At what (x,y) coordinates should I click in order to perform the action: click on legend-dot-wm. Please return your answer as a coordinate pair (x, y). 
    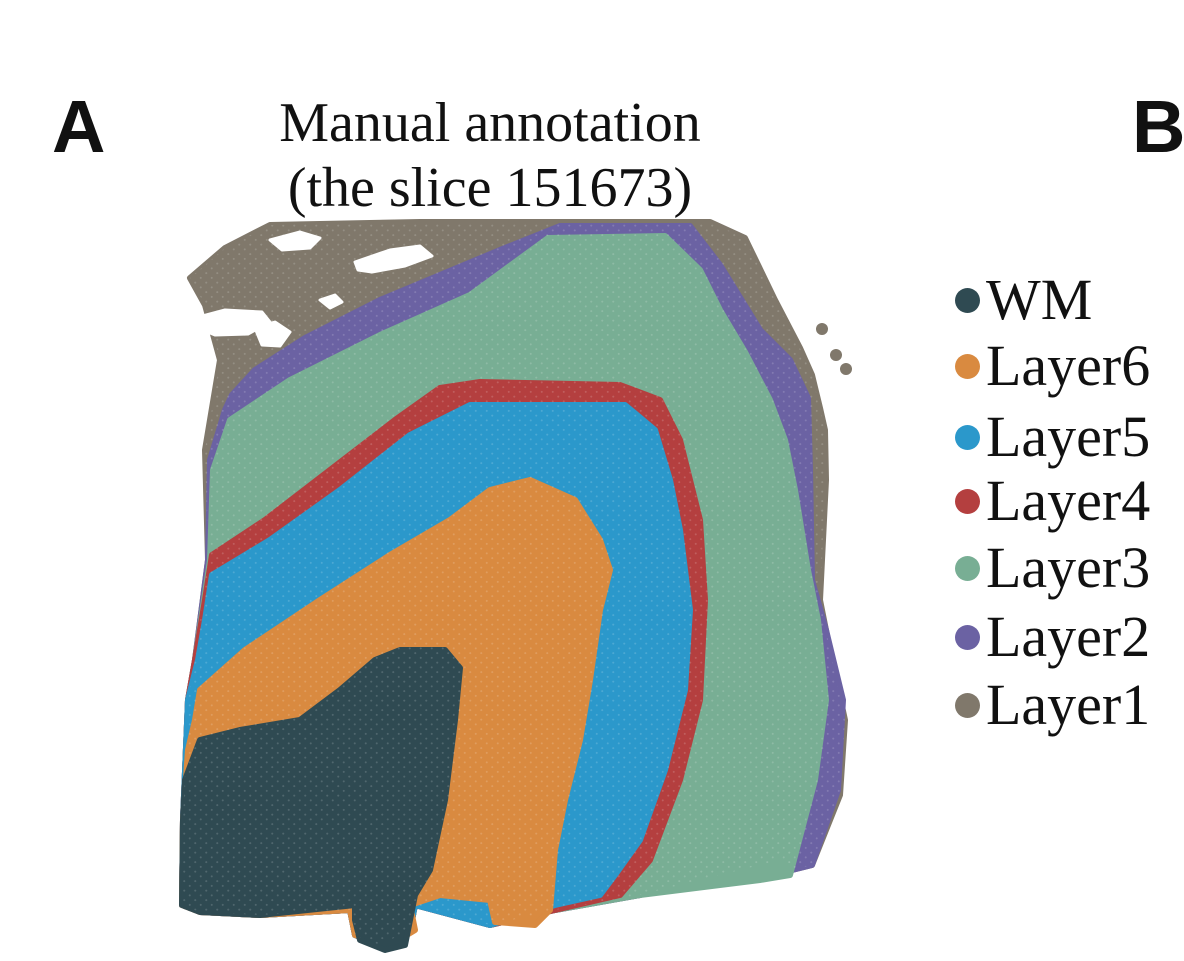
    Looking at the image, I should click on (967, 300).